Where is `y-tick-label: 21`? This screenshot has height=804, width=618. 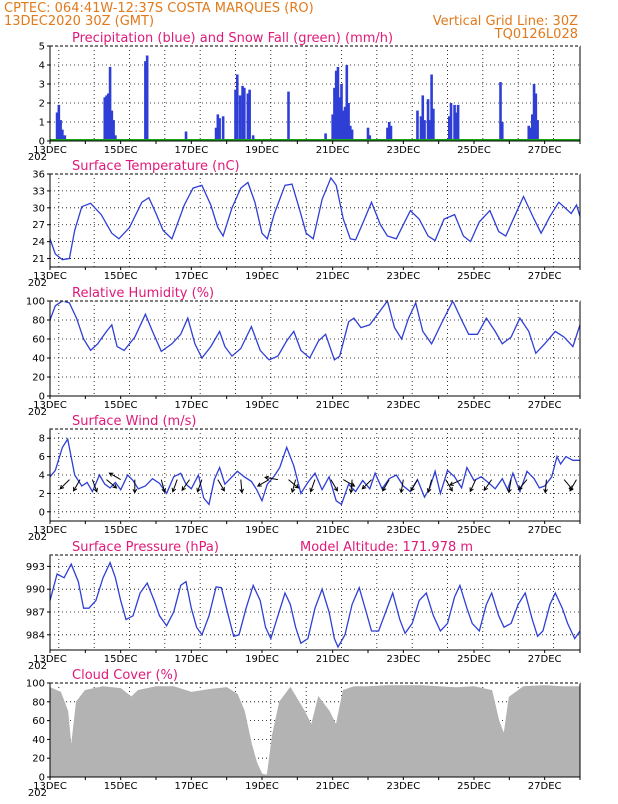 y-tick-label: 21 is located at coordinates (38, 259).